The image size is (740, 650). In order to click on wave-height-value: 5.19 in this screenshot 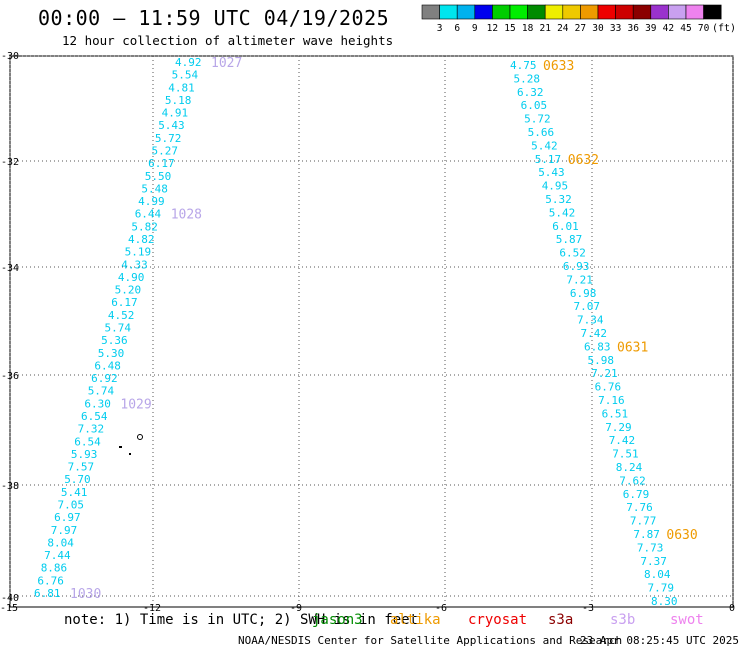, I will do `click(138, 252)`.